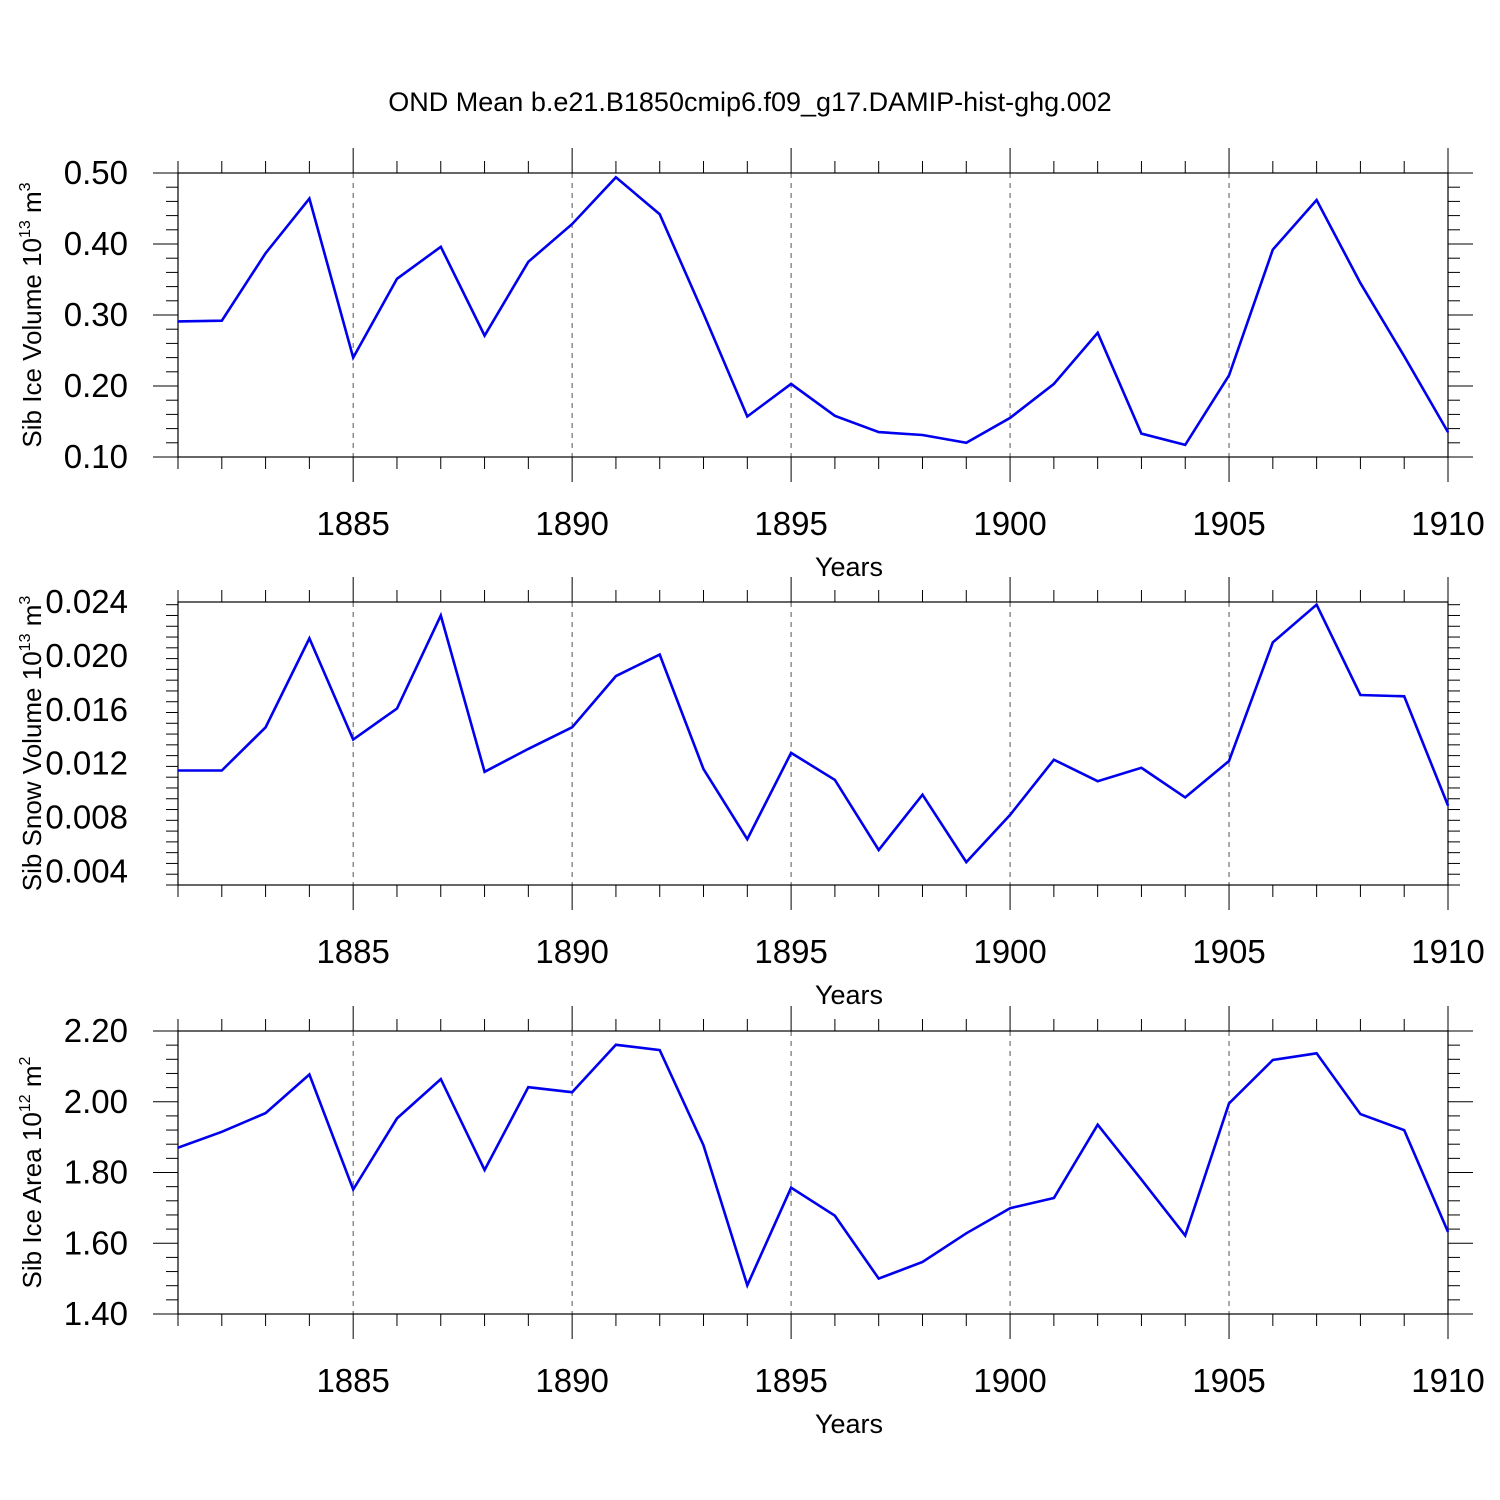 The height and width of the screenshot is (1500, 1500). Describe the element at coordinates (571, 1380) in the screenshot. I see `x-tick-label: 1890` at that location.